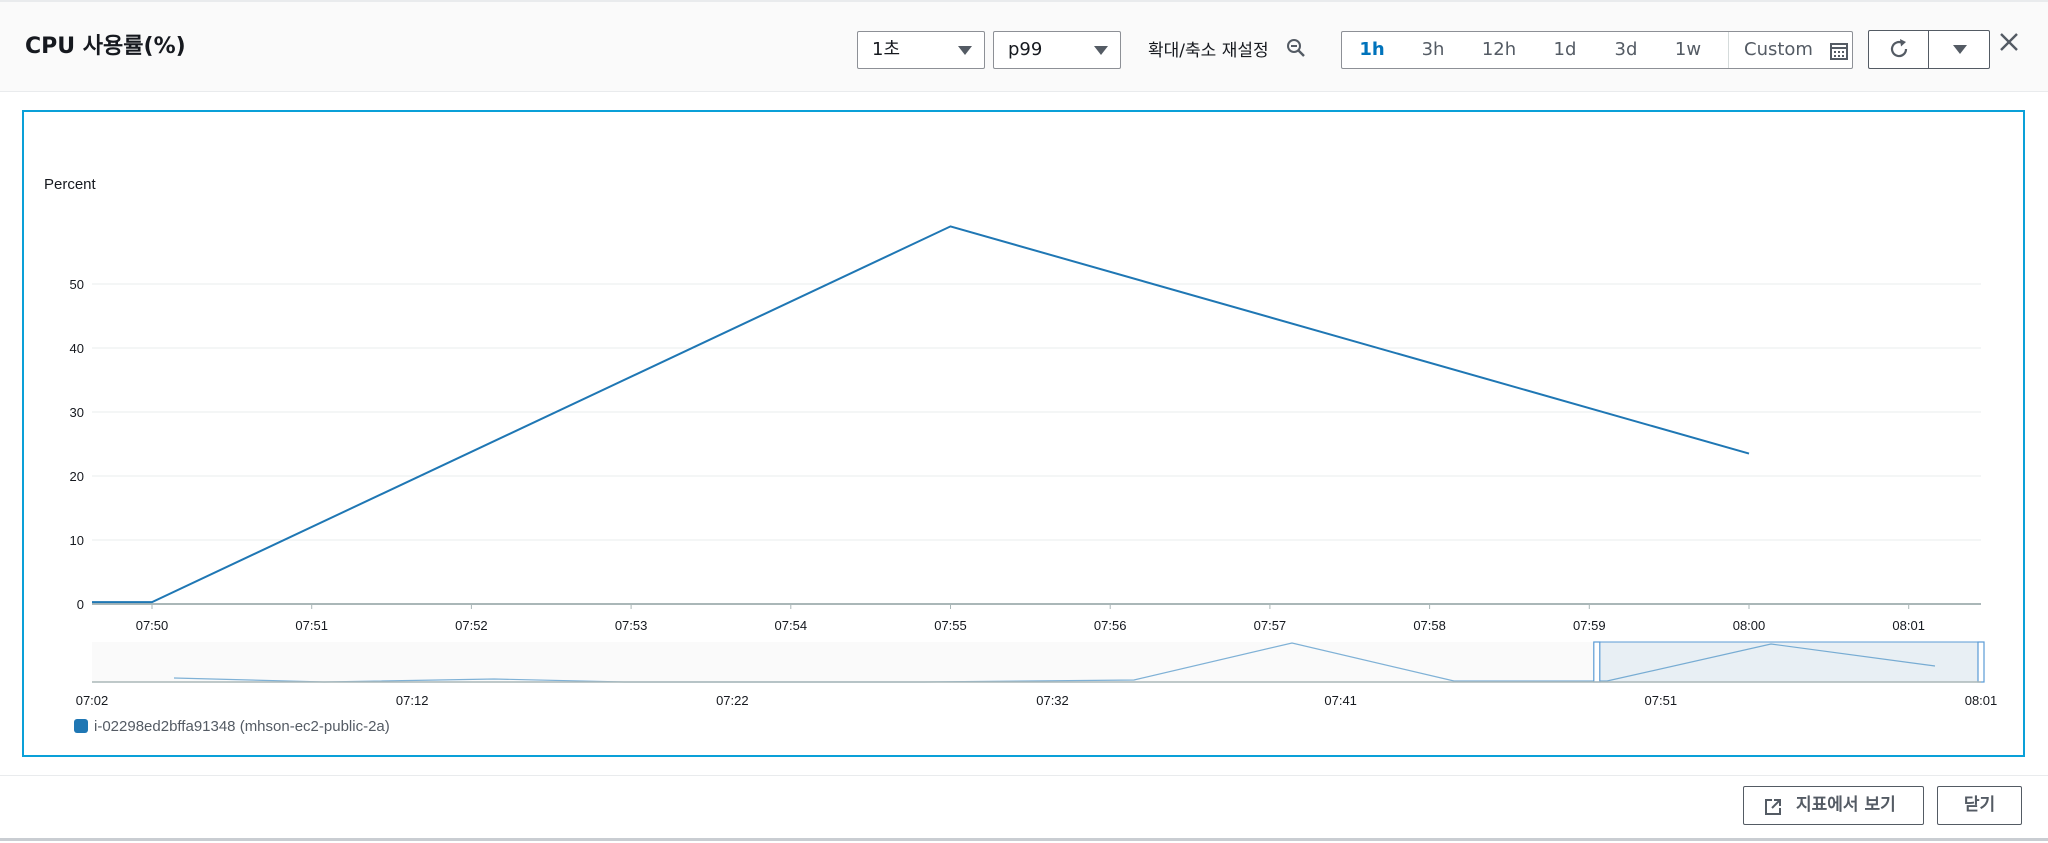 This screenshot has width=2048, height=843. What do you see at coordinates (70, 184) in the screenshot?
I see `y-axis-label: Percent` at bounding box center [70, 184].